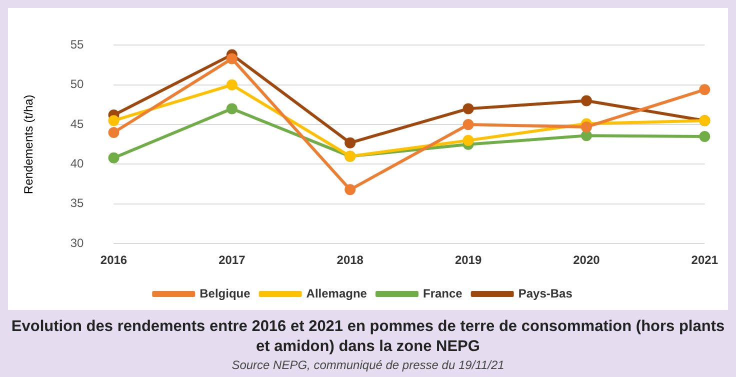 The width and height of the screenshot is (736, 377). I want to click on x-tick-label: 2020, so click(586, 260).